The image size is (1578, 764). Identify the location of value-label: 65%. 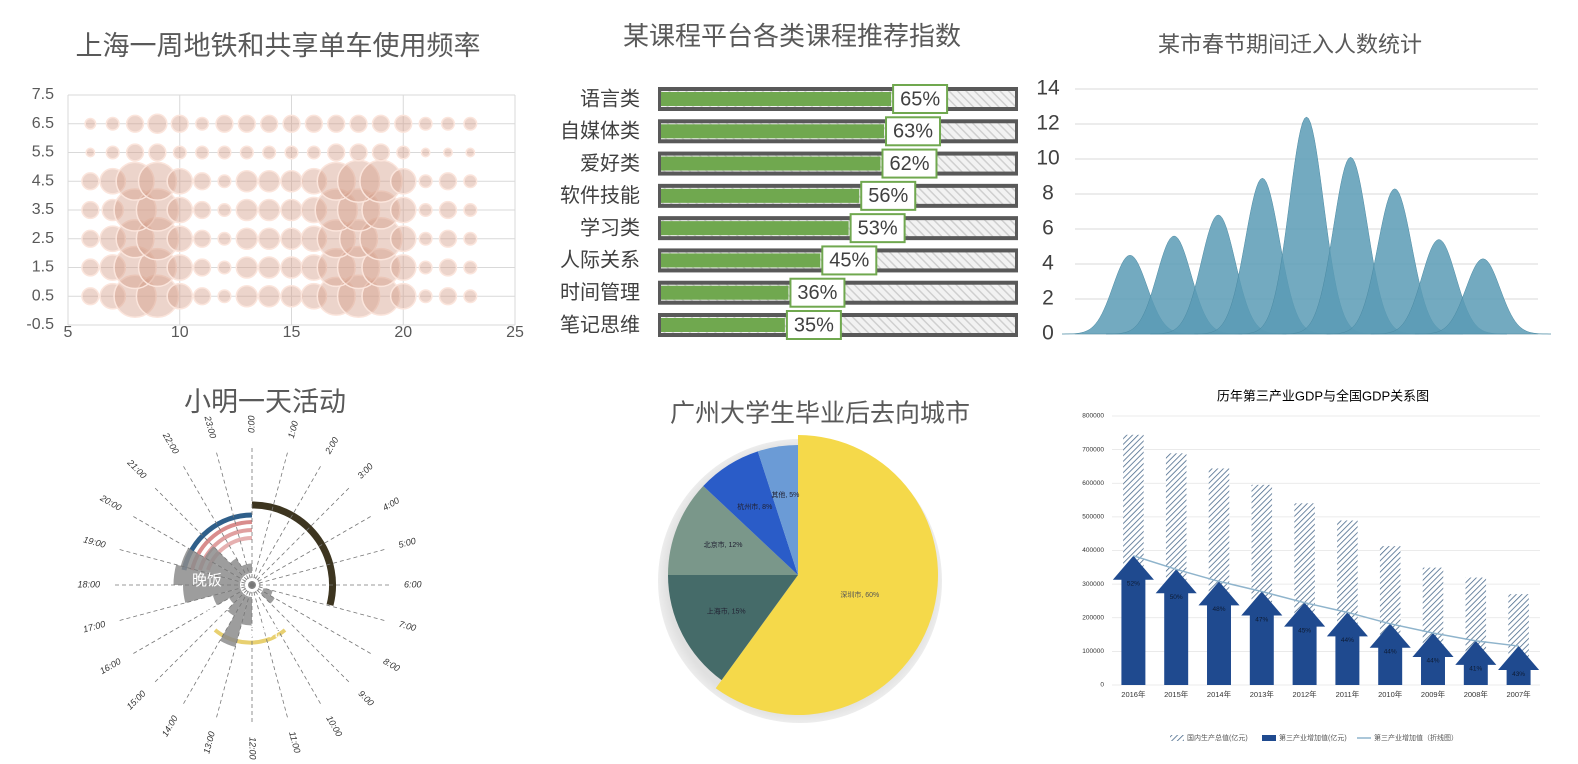
(920, 99).